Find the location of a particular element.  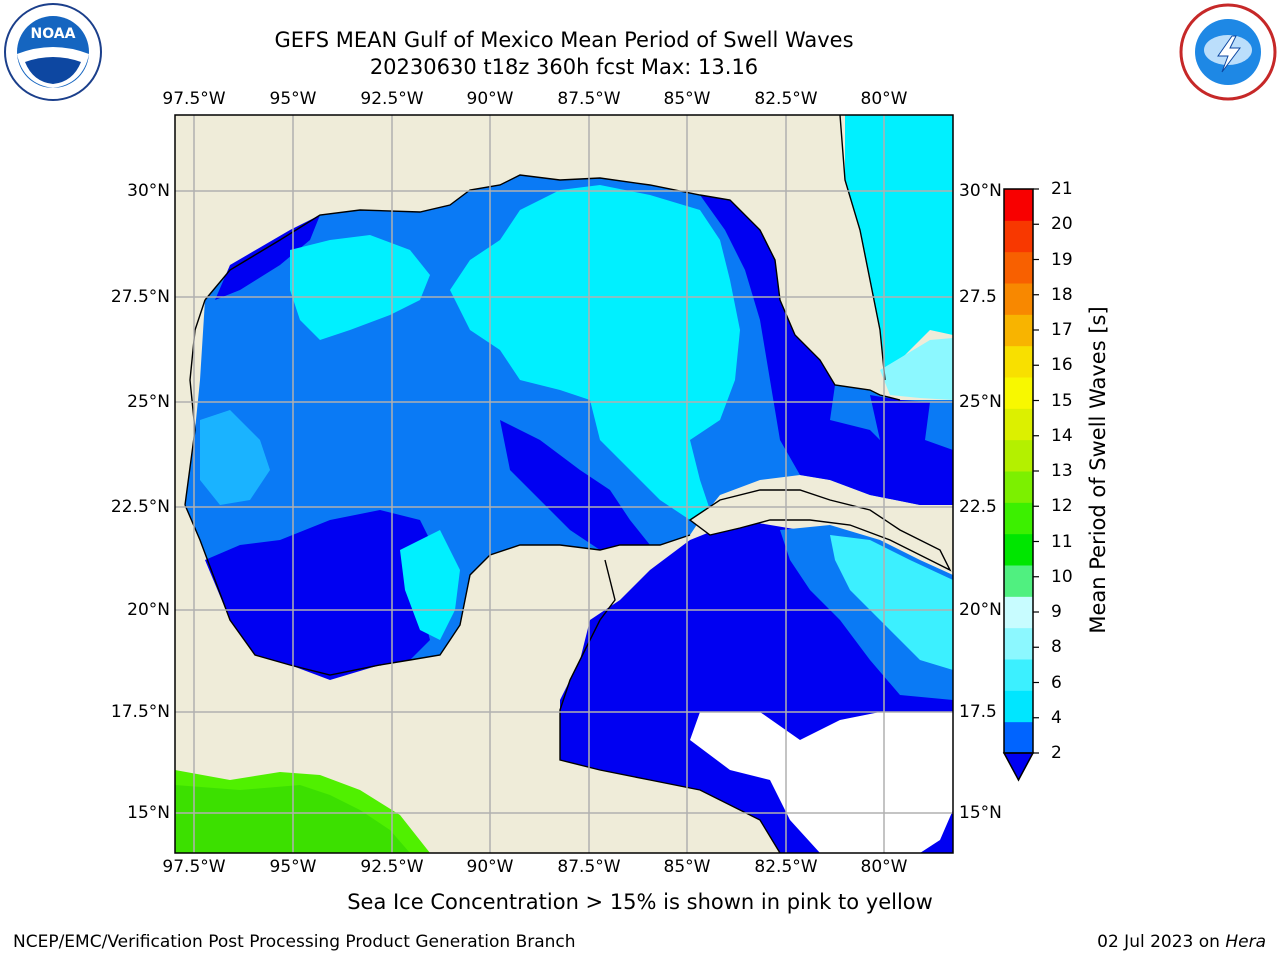

lat-tick-left: 30°N is located at coordinates (148, 191).